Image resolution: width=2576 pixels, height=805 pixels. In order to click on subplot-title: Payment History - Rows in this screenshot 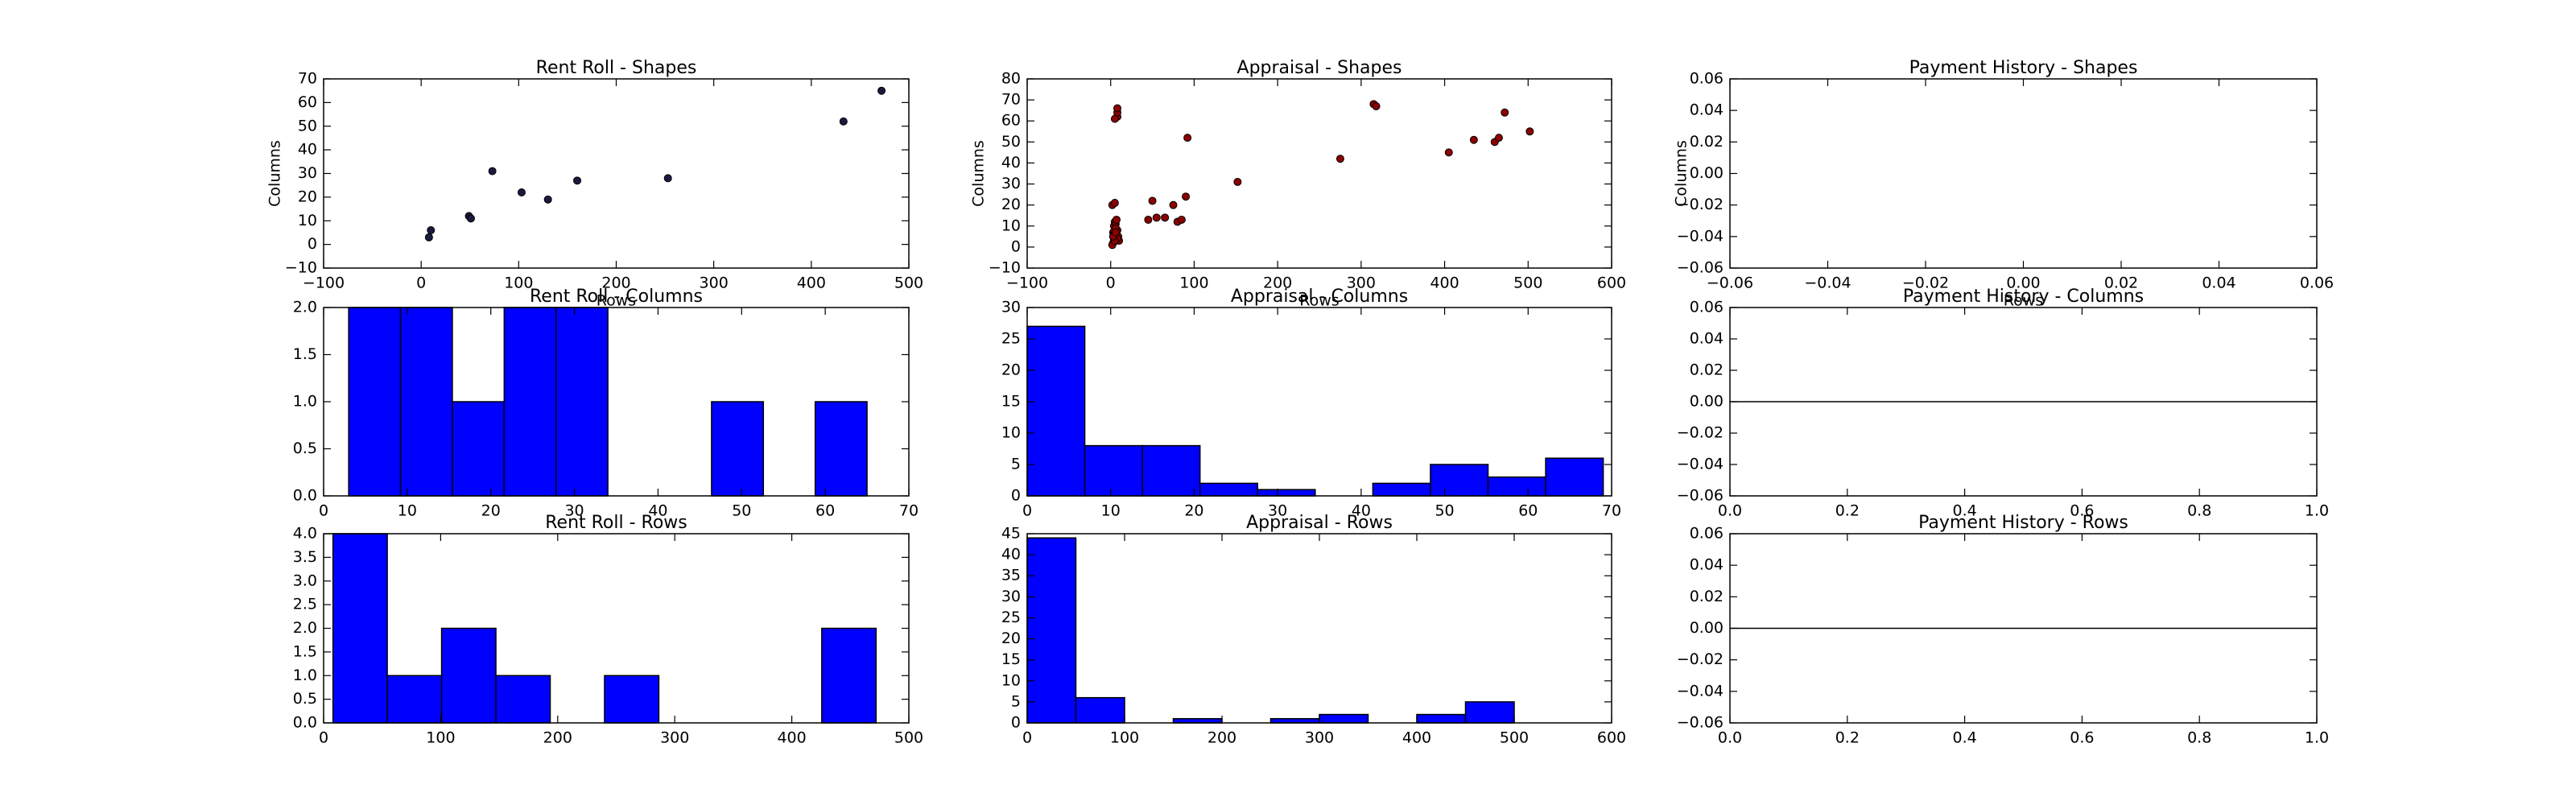, I will do `click(2023, 523)`.